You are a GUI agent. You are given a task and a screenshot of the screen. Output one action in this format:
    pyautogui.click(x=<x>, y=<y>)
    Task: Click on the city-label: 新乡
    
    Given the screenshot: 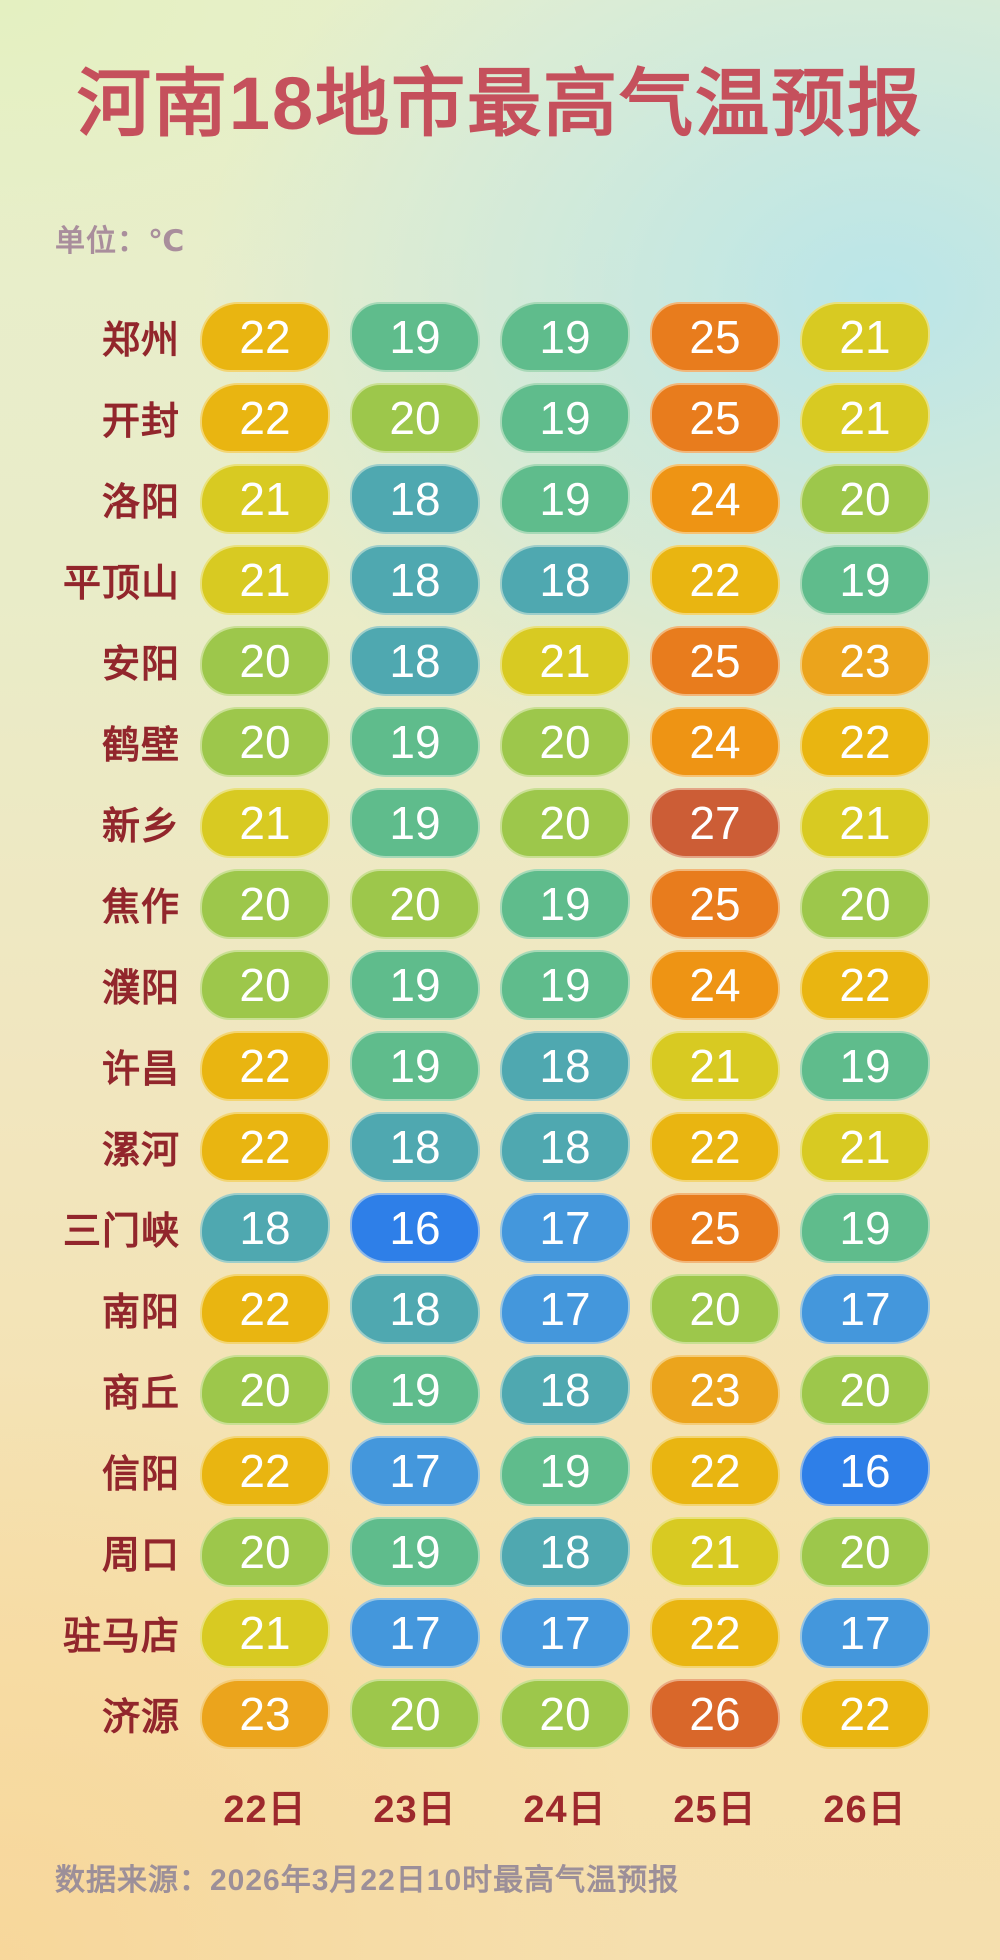 What is the action you would take?
    pyautogui.click(x=140, y=827)
    